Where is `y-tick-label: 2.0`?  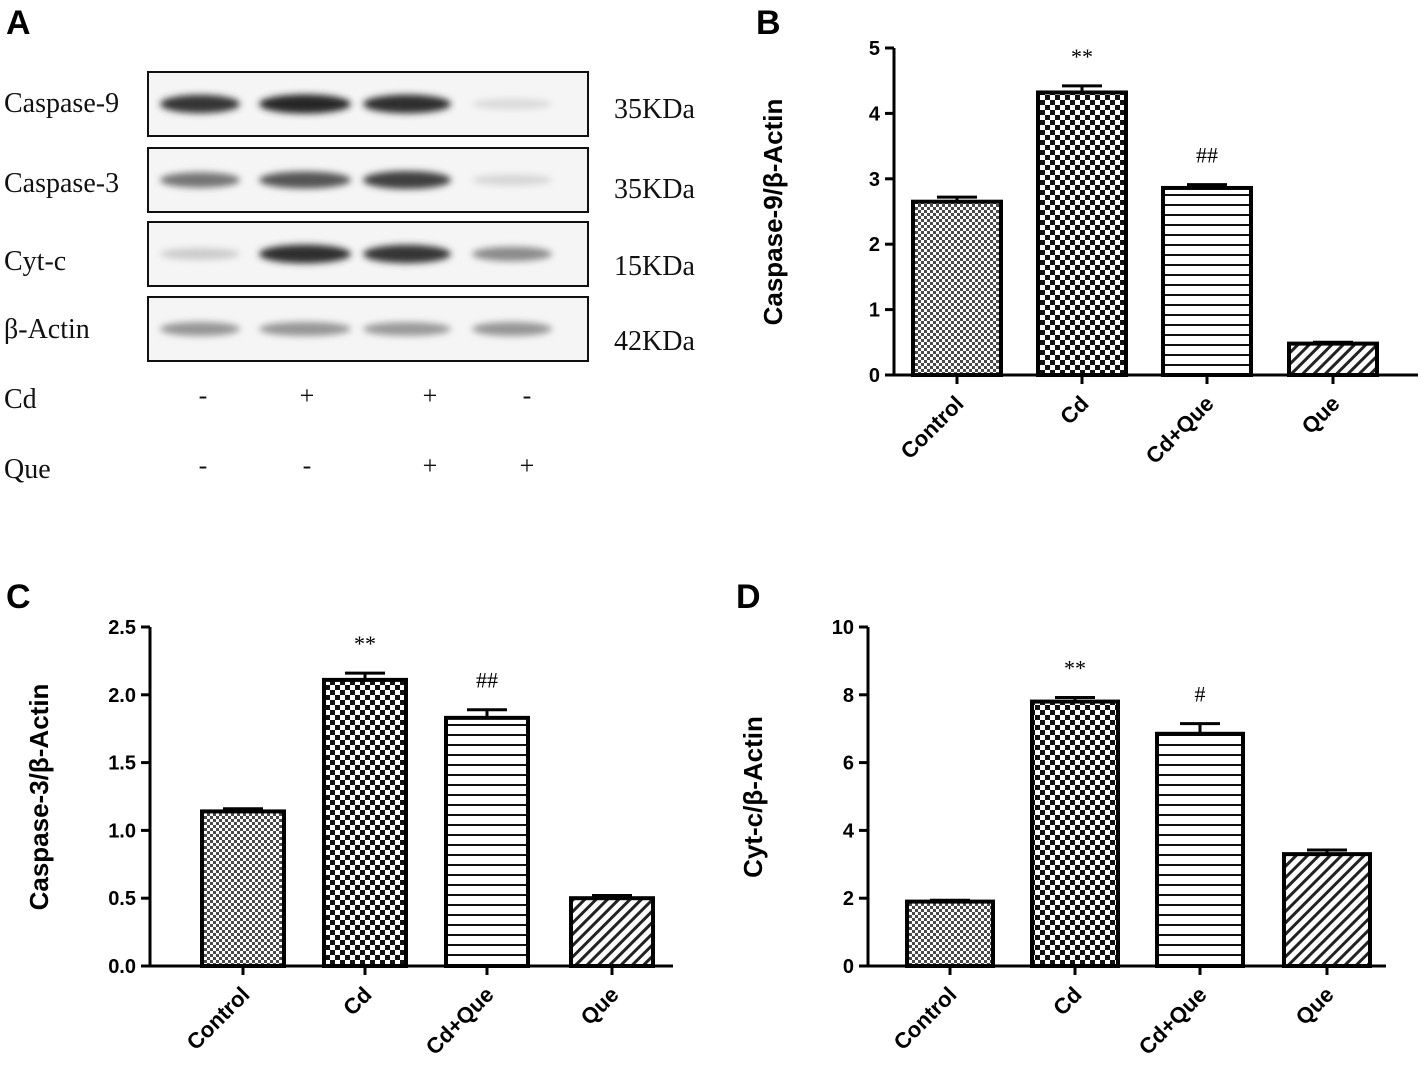
y-tick-label: 2.0 is located at coordinates (122, 696).